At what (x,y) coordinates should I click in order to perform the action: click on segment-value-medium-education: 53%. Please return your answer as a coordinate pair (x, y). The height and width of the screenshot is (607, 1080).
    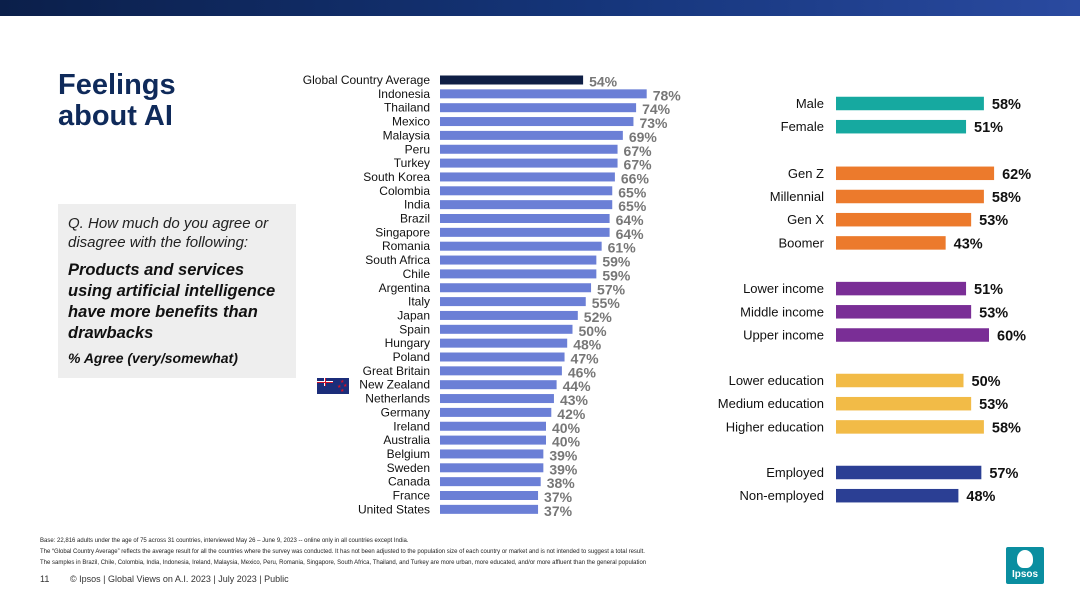
    Looking at the image, I should click on (993, 405).